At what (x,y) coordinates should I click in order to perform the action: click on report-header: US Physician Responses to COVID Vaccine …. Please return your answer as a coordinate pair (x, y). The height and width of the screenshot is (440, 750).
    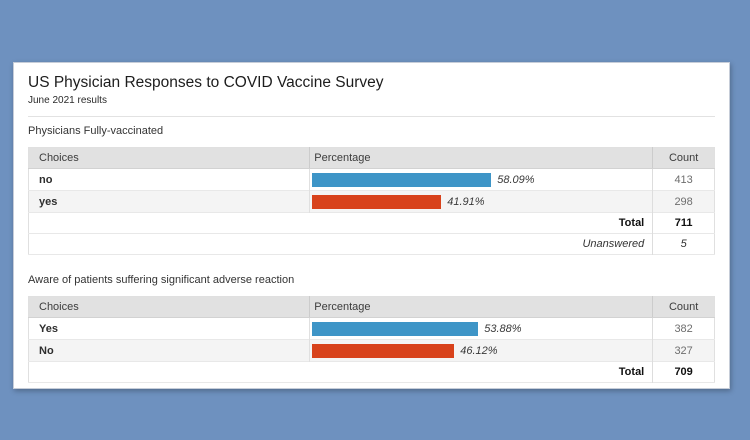
    Looking at the image, I should click on (371, 90).